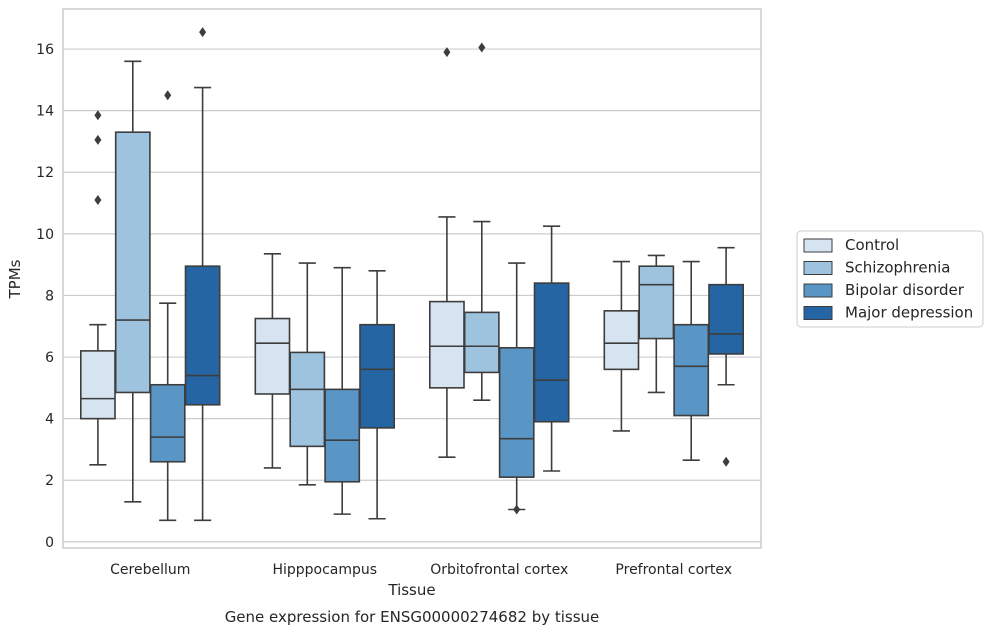  I want to click on x-tick-label: Orbitofrontal cortex, so click(499, 570).